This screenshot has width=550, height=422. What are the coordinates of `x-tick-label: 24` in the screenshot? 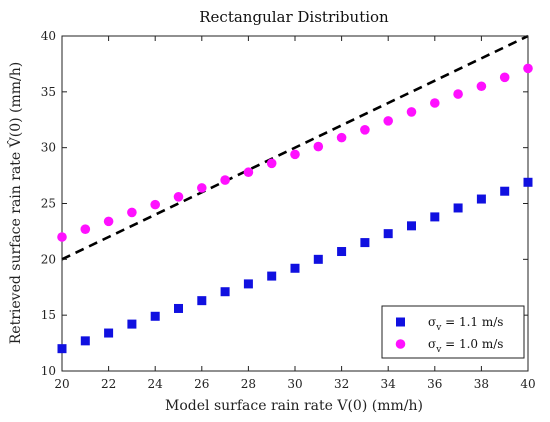 It's located at (156, 384).